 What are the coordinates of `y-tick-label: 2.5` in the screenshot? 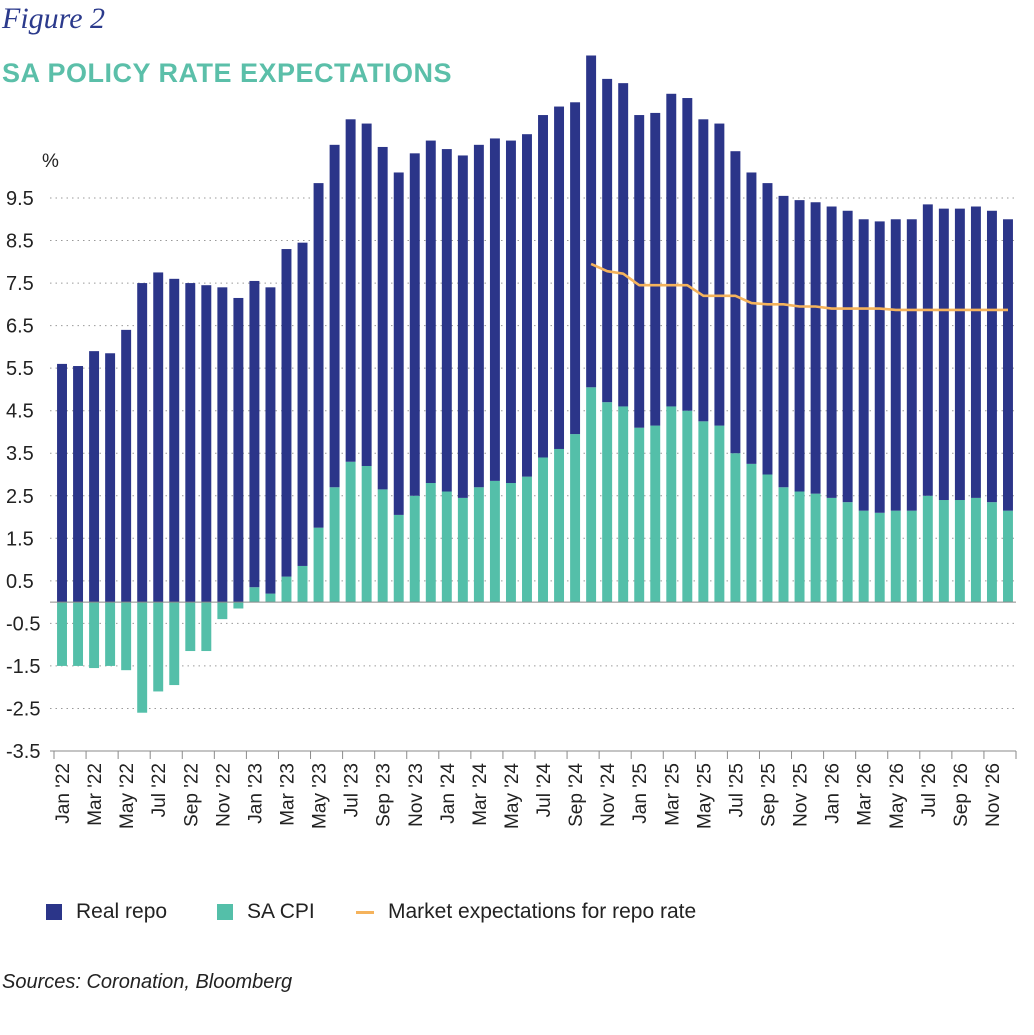 It's located at (20, 497).